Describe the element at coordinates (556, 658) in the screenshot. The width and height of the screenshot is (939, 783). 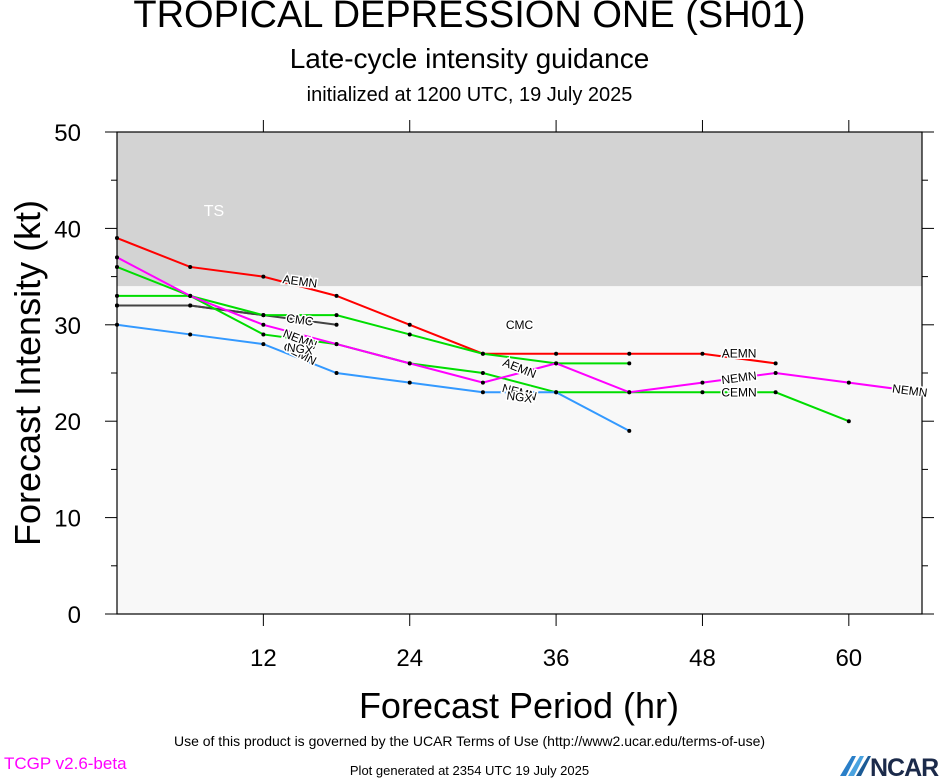
I see `x-tick-label: 36` at that location.